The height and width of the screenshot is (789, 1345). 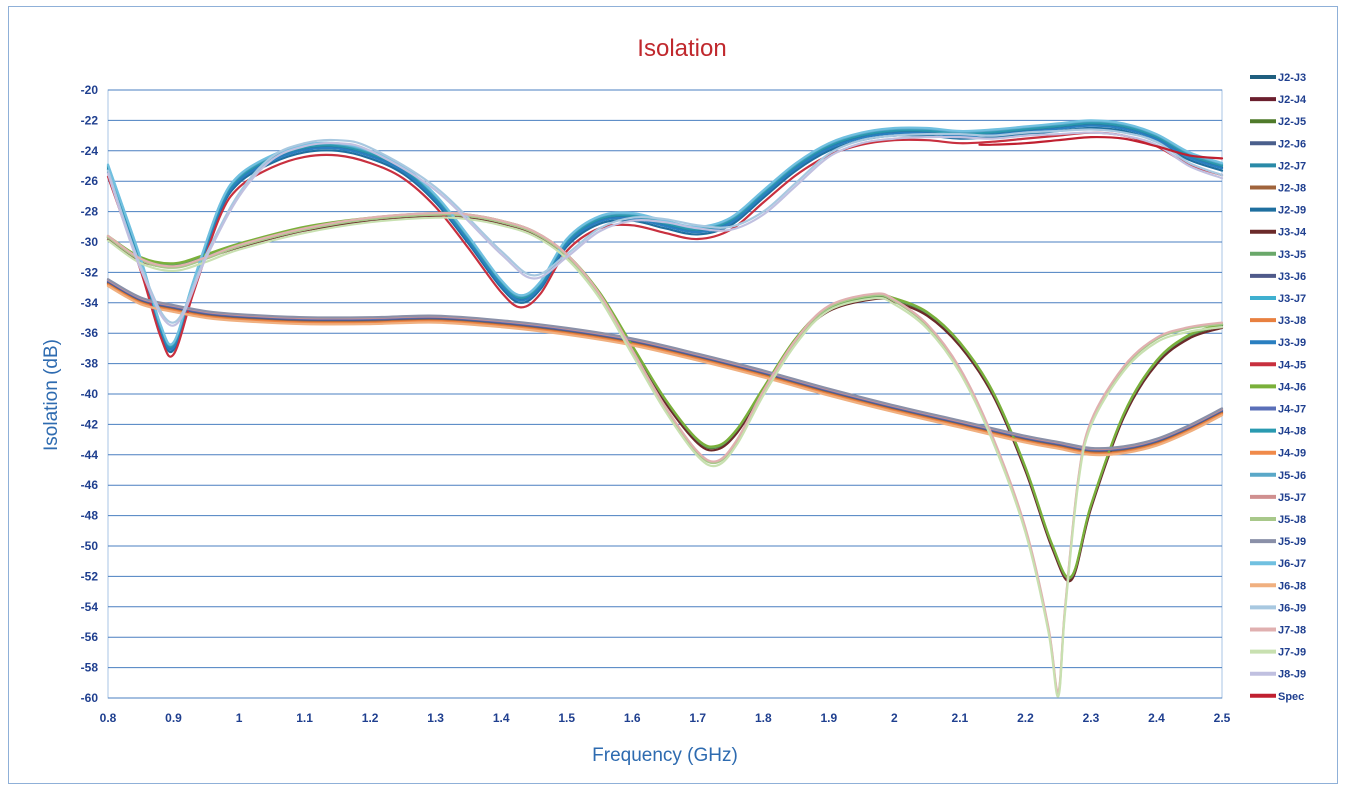 What do you see at coordinates (1156, 718) in the screenshot?
I see `x-tick-label: 2.4` at bounding box center [1156, 718].